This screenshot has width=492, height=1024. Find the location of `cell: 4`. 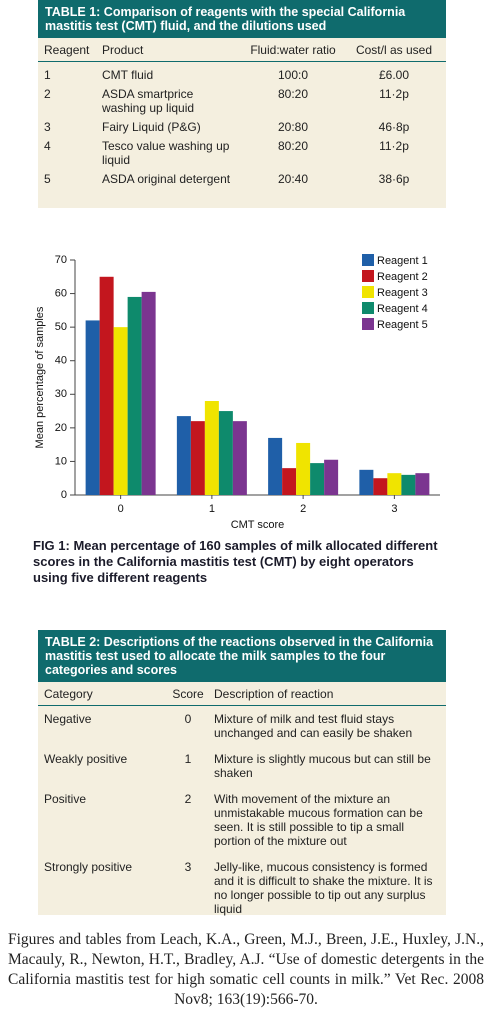

cell: 4 is located at coordinates (47, 146).